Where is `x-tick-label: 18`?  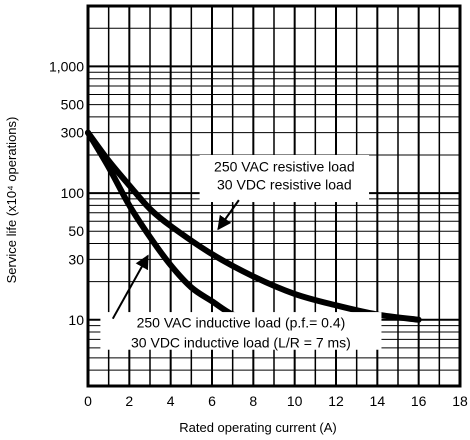
x-tick-label: 18 is located at coordinates (460, 401).